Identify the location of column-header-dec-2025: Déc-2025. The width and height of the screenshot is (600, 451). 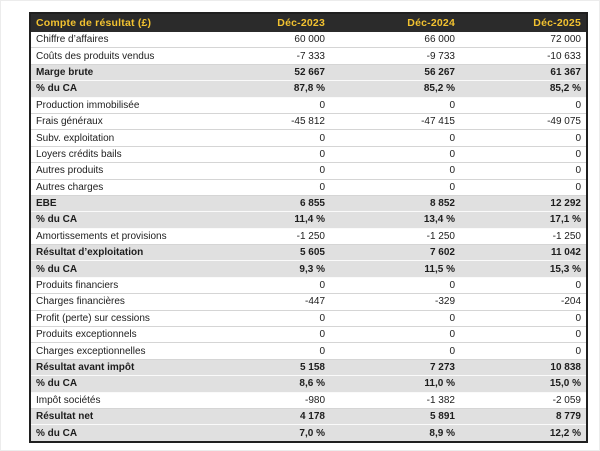
(523, 22).